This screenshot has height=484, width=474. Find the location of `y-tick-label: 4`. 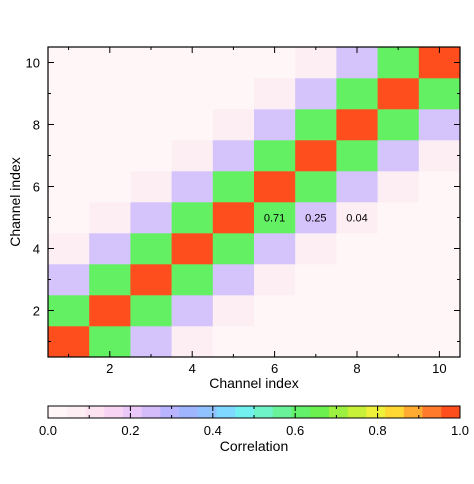

y-tick-label: 4 is located at coordinates (36, 249).